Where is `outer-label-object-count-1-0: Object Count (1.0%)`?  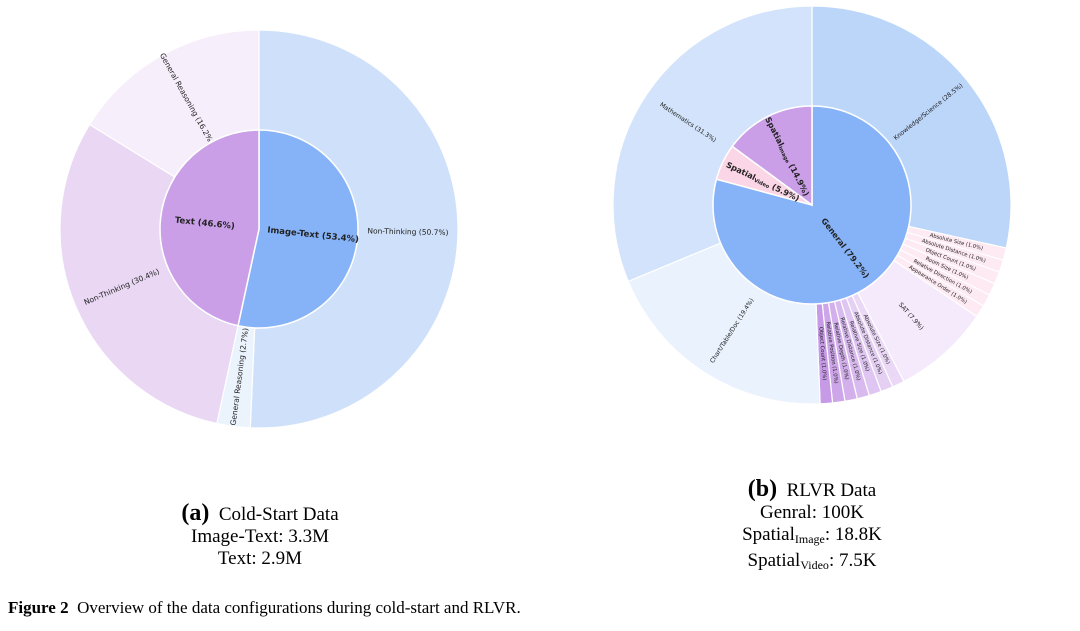 outer-label-object-count-1-0: Object Count (1.0%) is located at coordinates (822, 354).